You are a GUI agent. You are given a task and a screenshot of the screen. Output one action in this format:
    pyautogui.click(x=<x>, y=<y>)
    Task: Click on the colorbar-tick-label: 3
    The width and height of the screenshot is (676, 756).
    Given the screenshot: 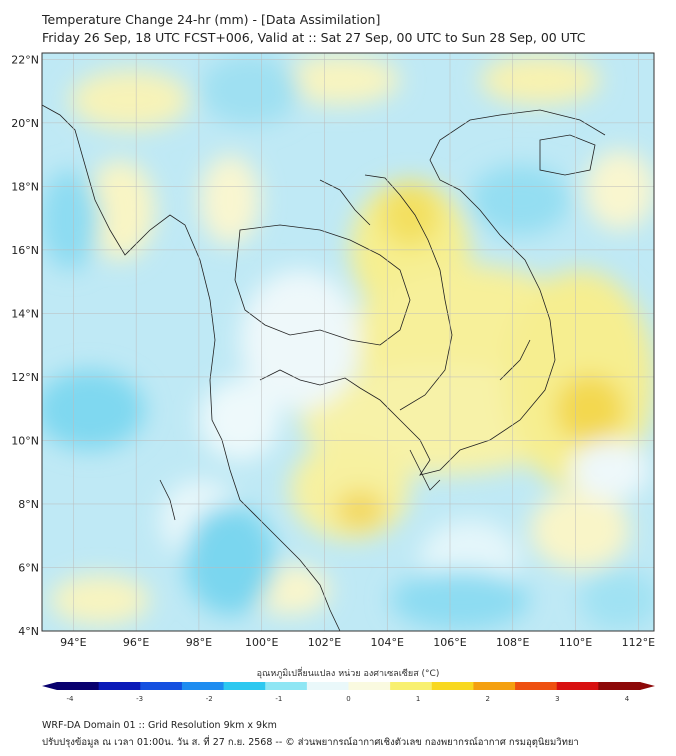 What is the action you would take?
    pyautogui.click(x=557, y=699)
    